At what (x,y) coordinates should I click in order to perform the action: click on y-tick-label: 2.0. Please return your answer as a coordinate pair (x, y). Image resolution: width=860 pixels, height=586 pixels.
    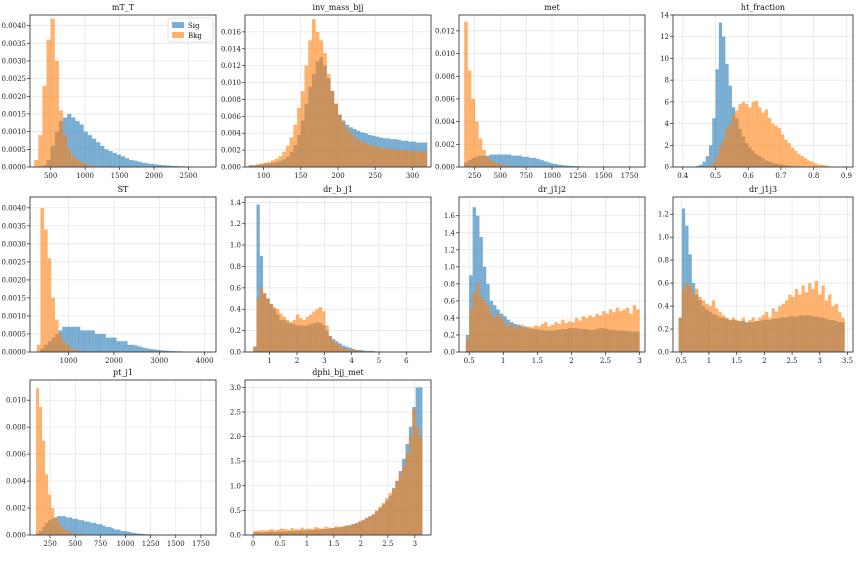
    Looking at the image, I should click on (235, 437).